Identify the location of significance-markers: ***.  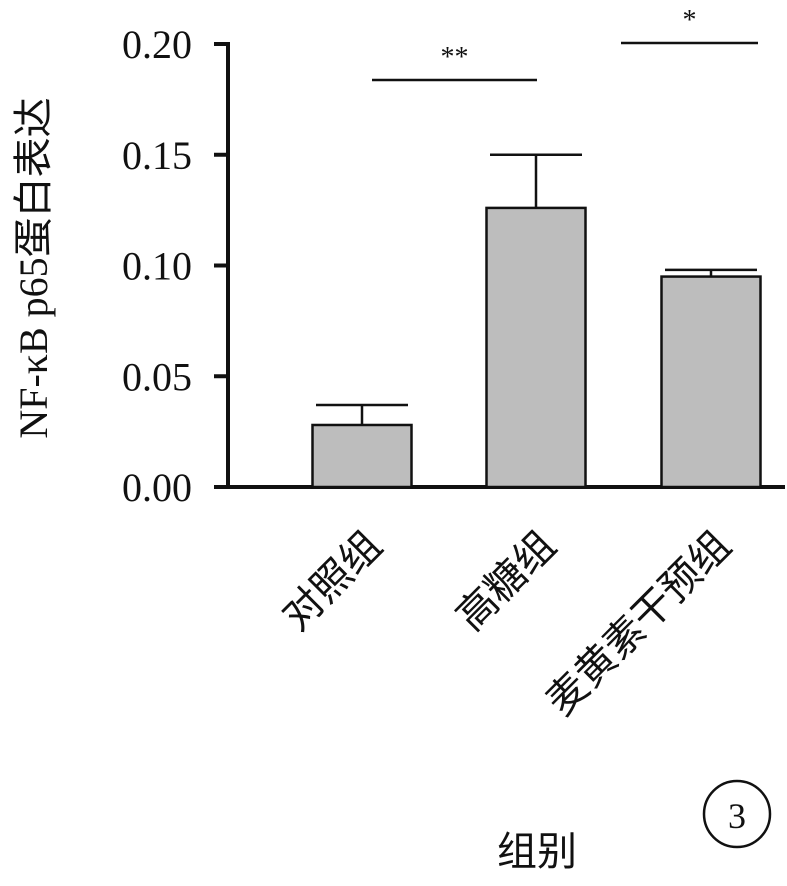
(565, 43).